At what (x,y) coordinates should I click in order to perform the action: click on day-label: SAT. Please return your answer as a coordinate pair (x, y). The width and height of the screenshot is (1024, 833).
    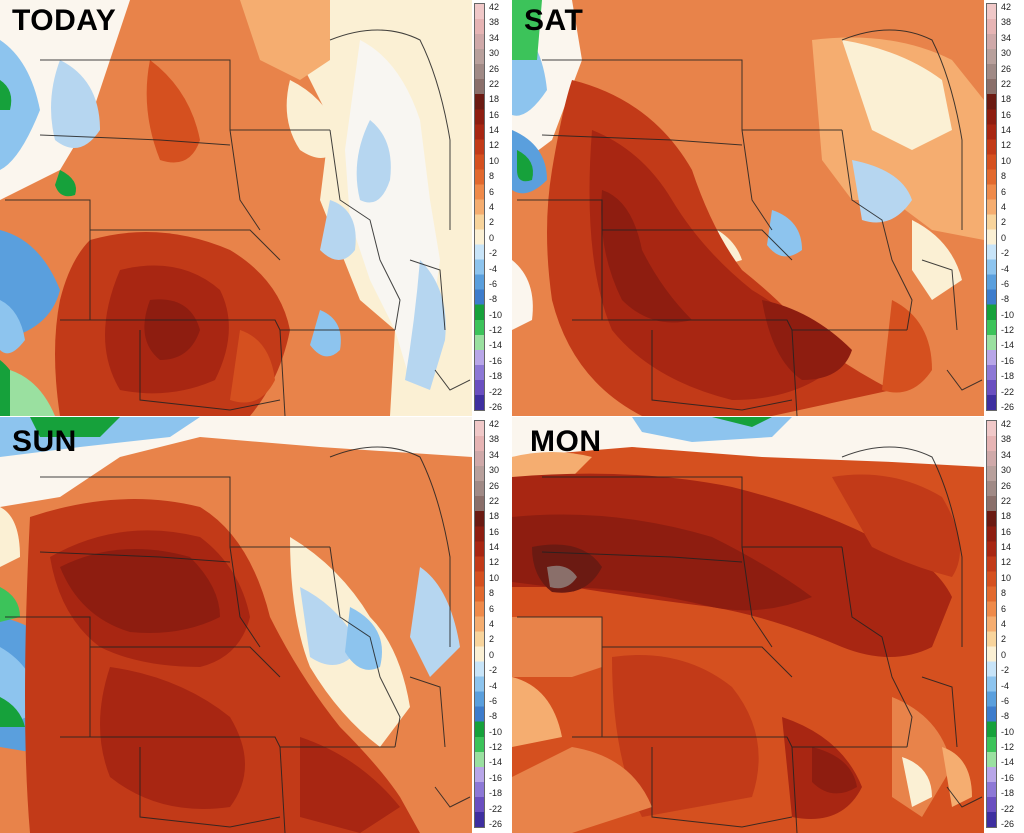
    Looking at the image, I should click on (554, 20).